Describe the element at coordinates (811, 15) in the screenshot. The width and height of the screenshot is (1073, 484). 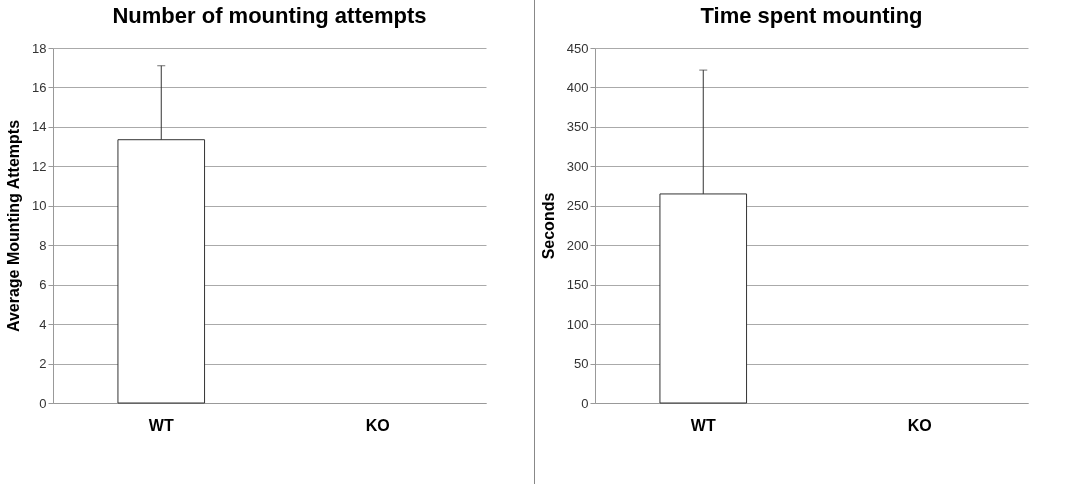
I see `chart-title: Time spent mounting` at that location.